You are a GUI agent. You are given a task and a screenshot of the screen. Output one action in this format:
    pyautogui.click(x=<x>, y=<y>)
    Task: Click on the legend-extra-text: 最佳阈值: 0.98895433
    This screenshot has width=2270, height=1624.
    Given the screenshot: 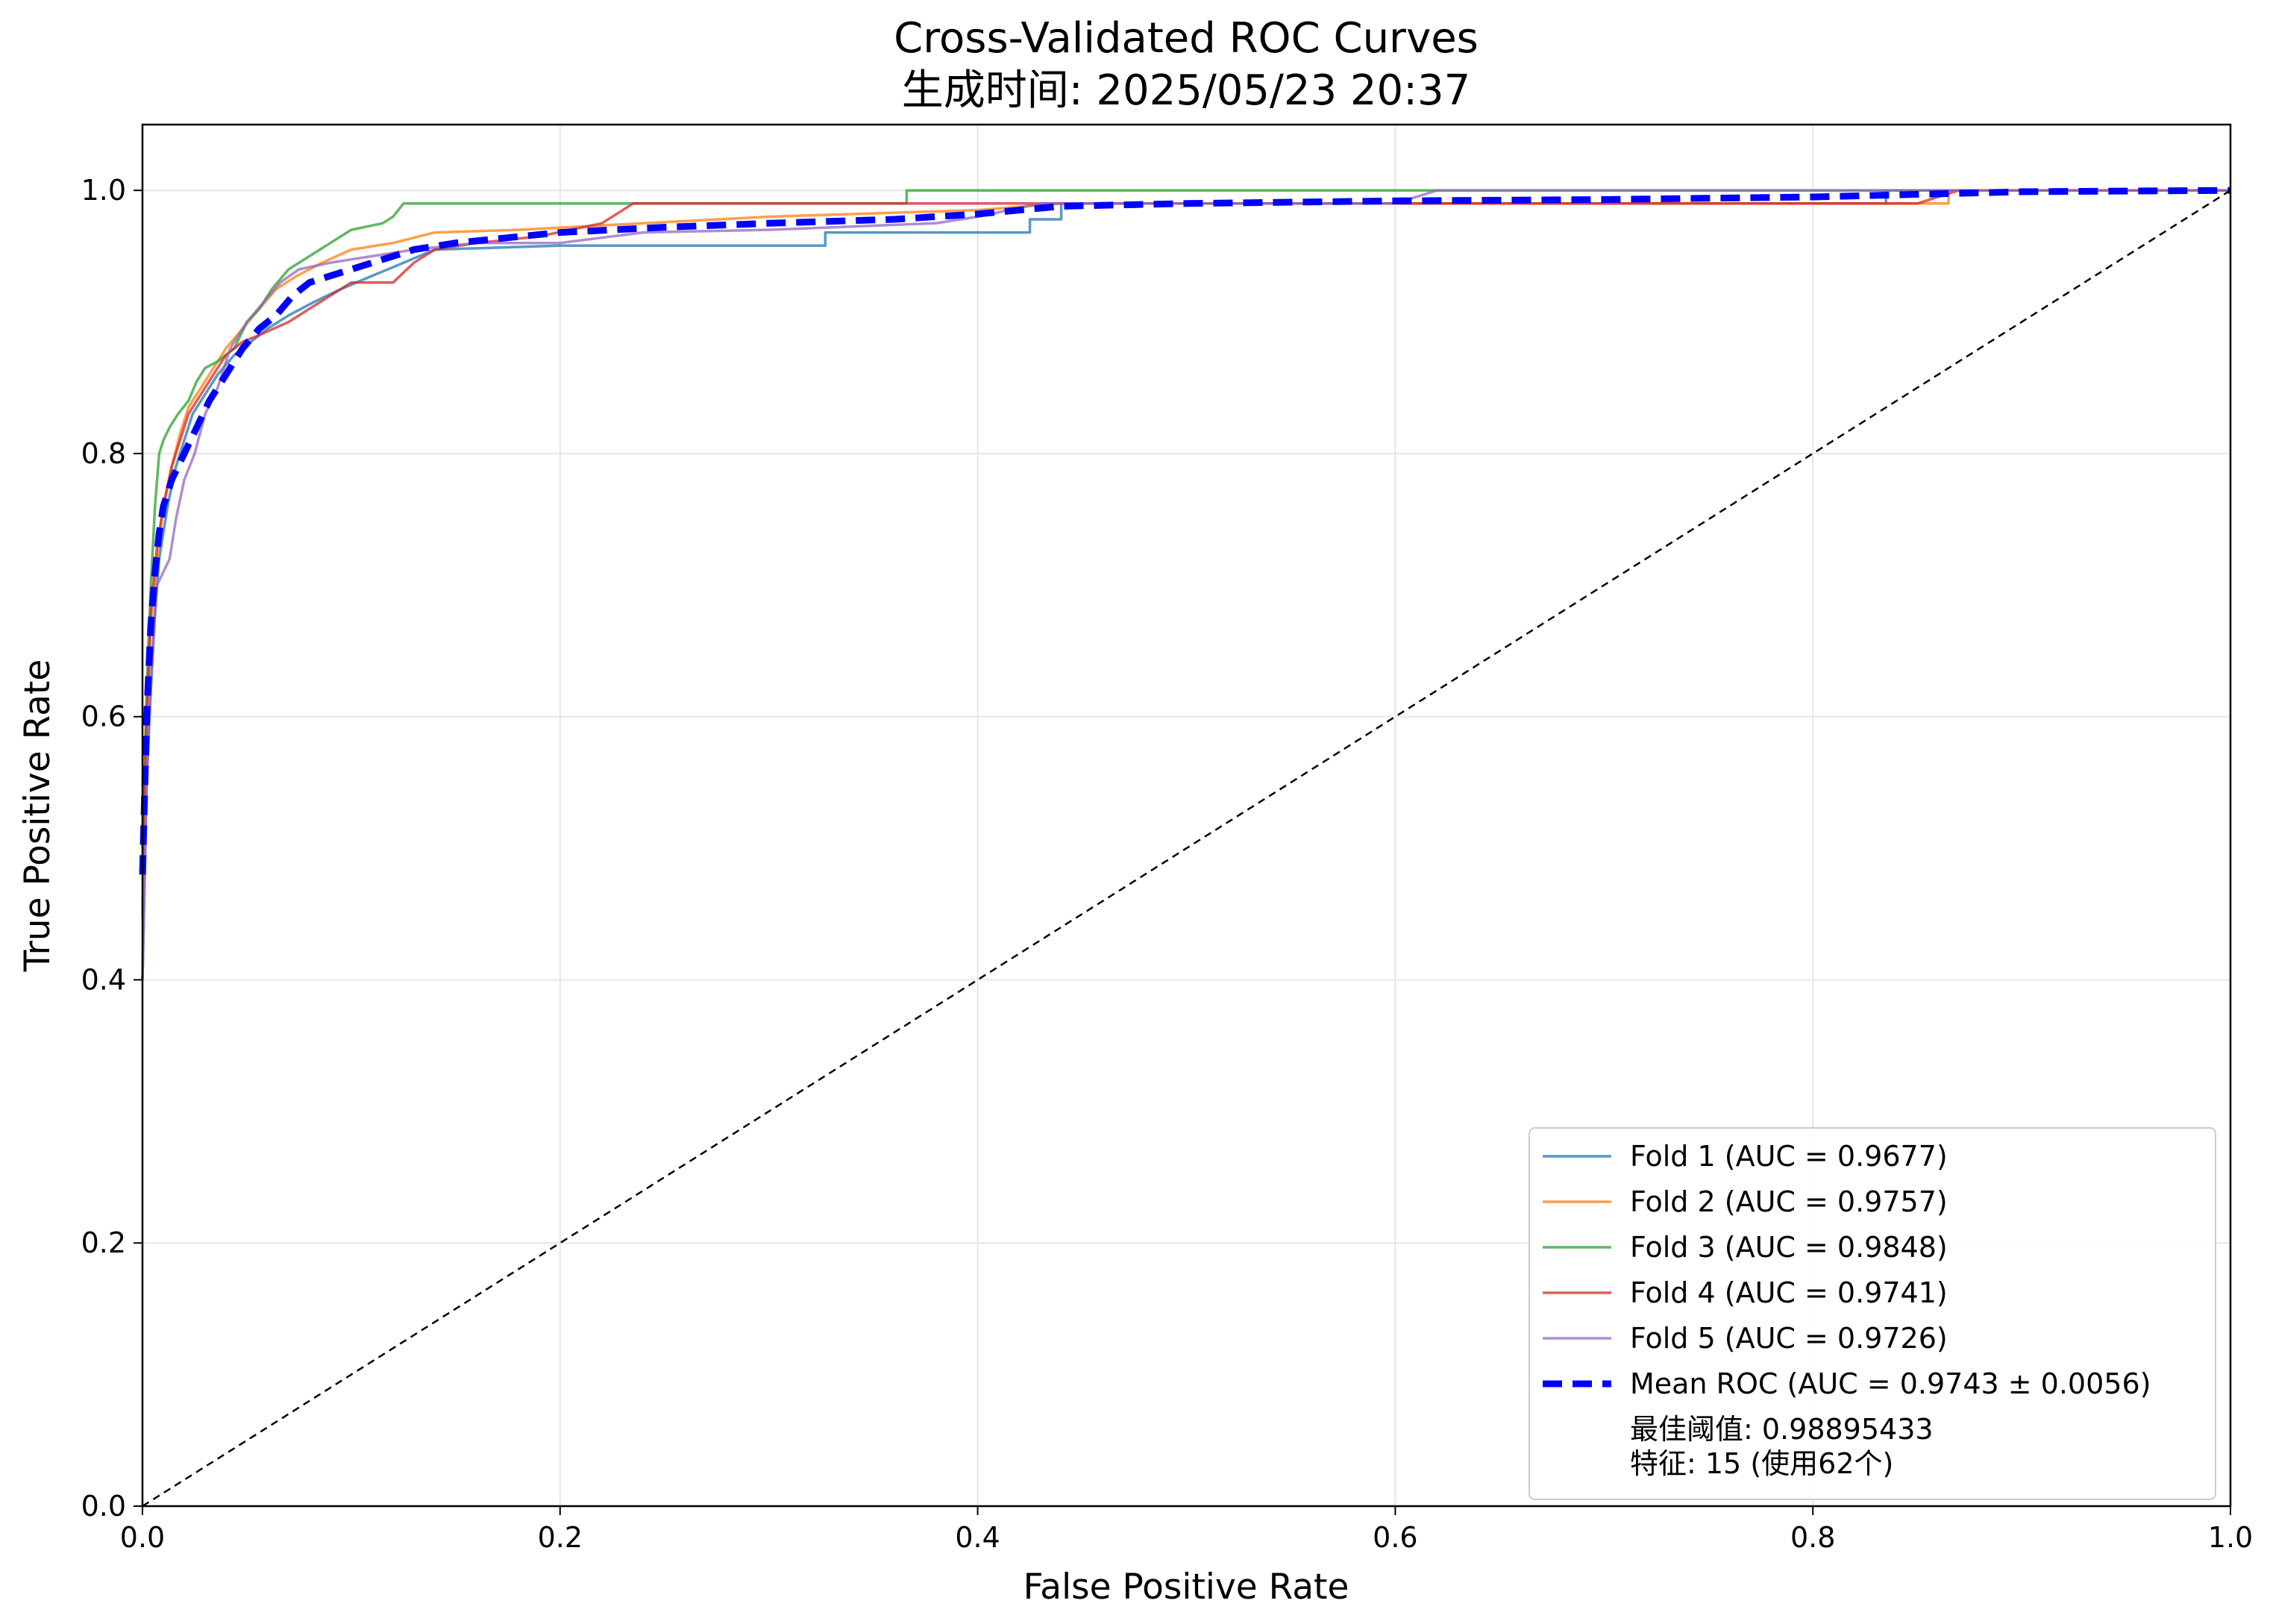 What is the action you would take?
    pyautogui.click(x=1782, y=1429)
    